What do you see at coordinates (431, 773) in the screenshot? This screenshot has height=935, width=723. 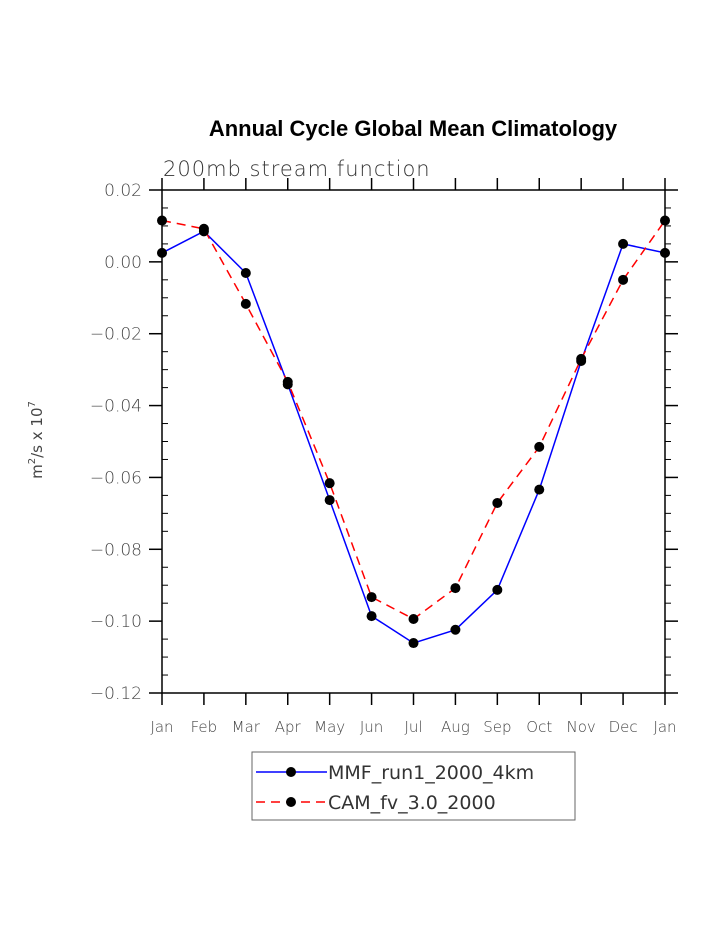 I see `legend-label: MMF_run1_2000_4km` at bounding box center [431, 773].